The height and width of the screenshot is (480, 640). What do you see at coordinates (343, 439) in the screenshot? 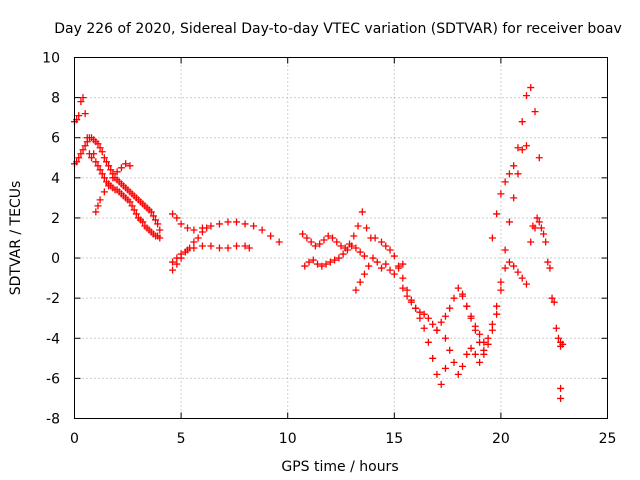
I see `x-tick-labels: 0 5 10 15 20 25` at bounding box center [343, 439].